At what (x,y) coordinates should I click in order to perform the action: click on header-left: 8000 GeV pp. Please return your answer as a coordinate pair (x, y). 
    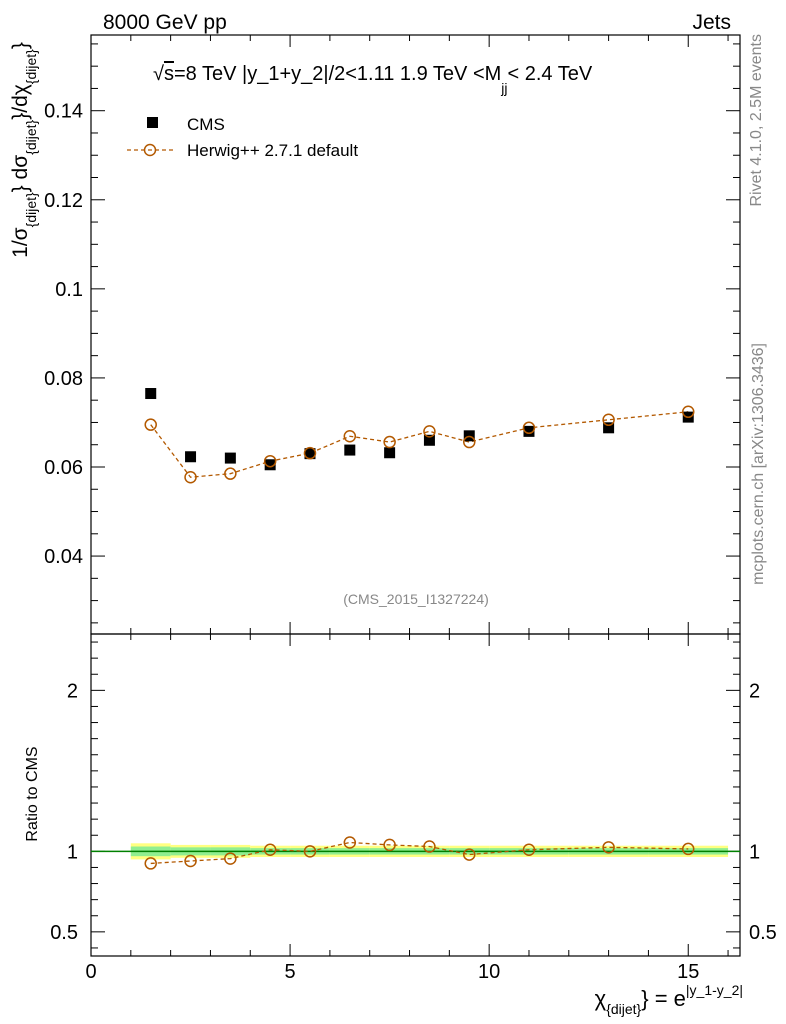
    Looking at the image, I should click on (165, 22).